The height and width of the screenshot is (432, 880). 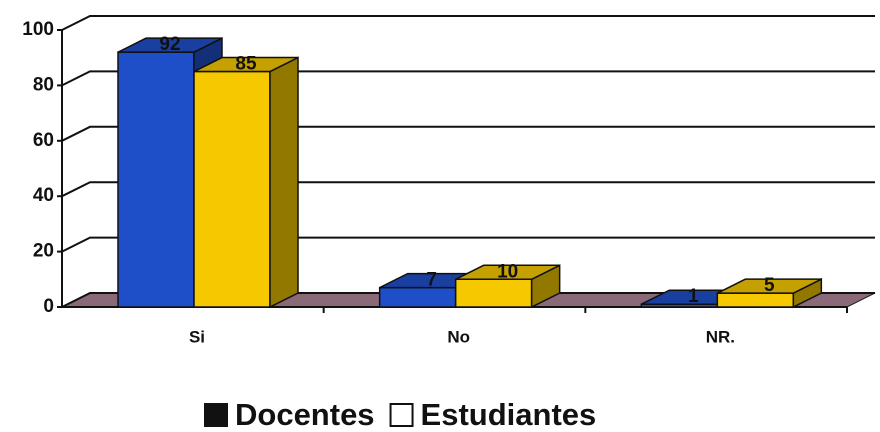 I want to click on value-label: 85, so click(x=246, y=64).